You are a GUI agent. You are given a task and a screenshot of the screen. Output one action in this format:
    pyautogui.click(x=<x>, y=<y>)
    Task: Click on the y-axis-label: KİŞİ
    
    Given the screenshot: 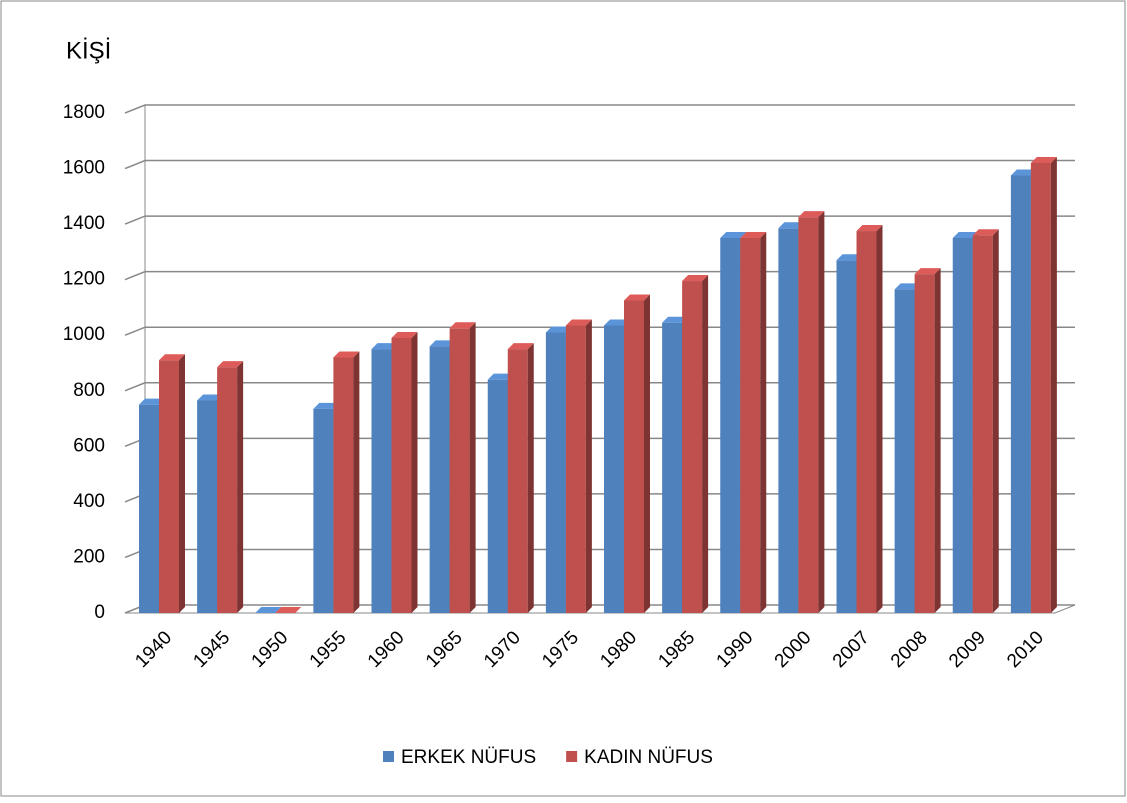 What is the action you would take?
    pyautogui.click(x=88, y=50)
    